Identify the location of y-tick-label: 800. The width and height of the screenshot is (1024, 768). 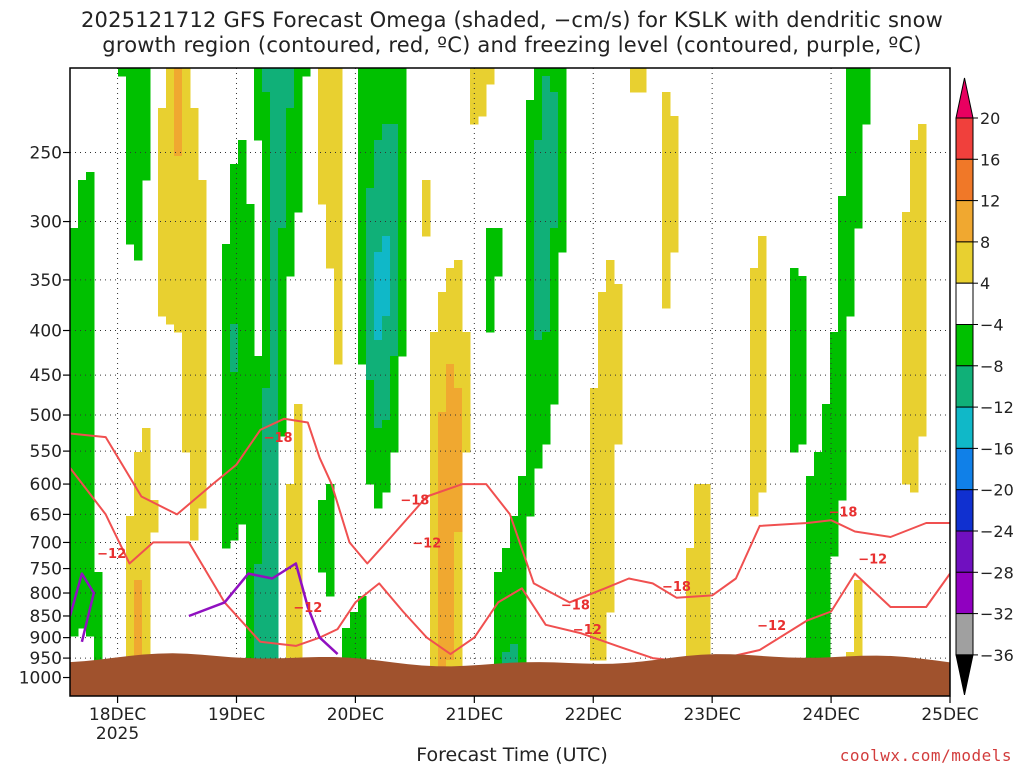
(46, 594).